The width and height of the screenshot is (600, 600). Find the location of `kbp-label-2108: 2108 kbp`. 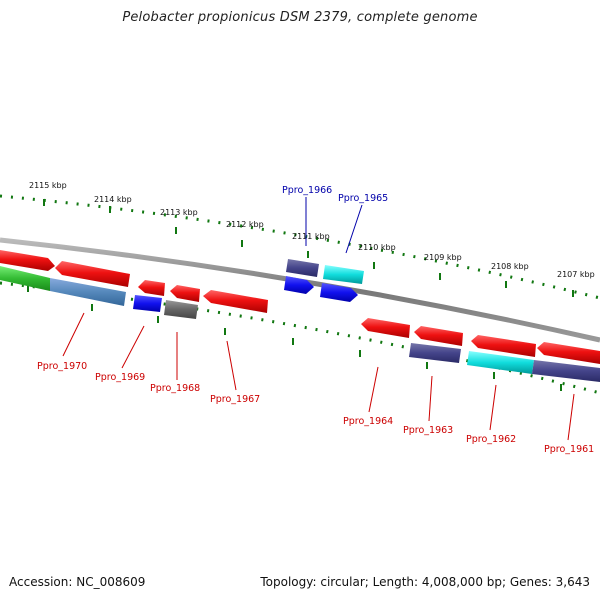

kbp-label-2108: 2108 kbp is located at coordinates (510, 266).